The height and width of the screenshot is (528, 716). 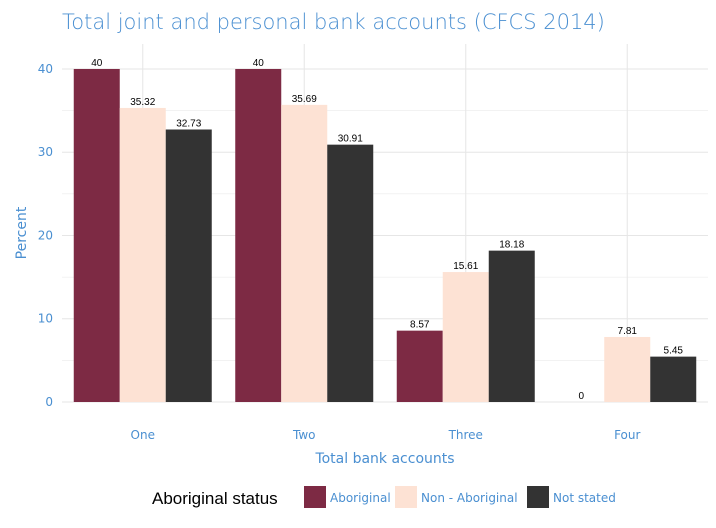 What do you see at coordinates (143, 435) in the screenshot?
I see `x-tick-label: One` at bounding box center [143, 435].